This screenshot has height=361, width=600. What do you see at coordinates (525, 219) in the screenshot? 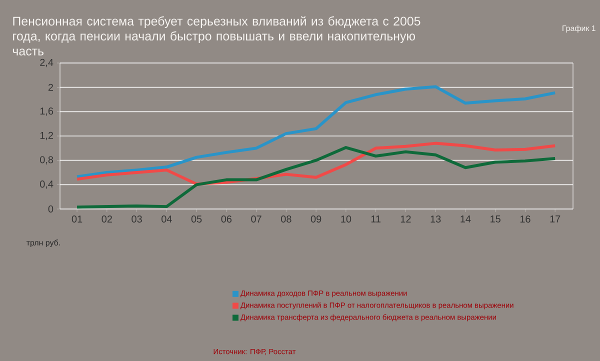
I see `x-tick-label: 16` at bounding box center [525, 219].